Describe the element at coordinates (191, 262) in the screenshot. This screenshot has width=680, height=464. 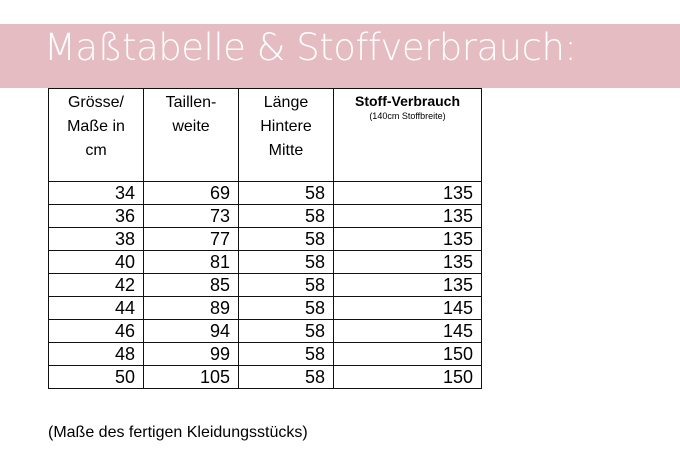
I see `cell-waist: 81` at that location.